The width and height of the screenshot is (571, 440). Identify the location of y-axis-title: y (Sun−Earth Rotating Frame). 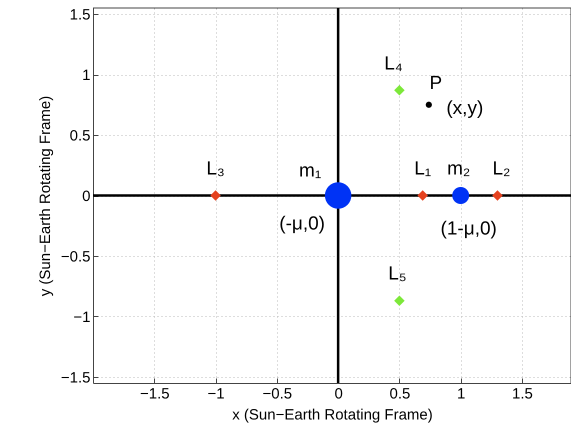
(45, 196).